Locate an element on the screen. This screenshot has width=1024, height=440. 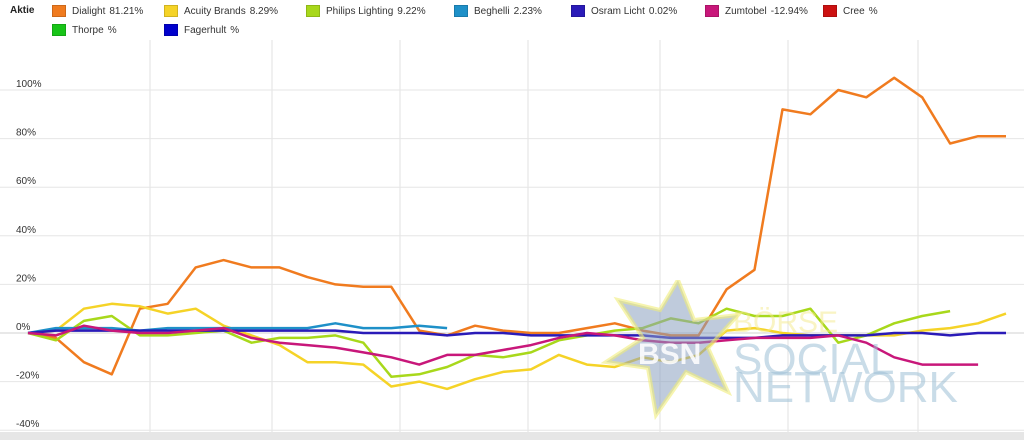
legend-label: Dialight is located at coordinates (89, 11).